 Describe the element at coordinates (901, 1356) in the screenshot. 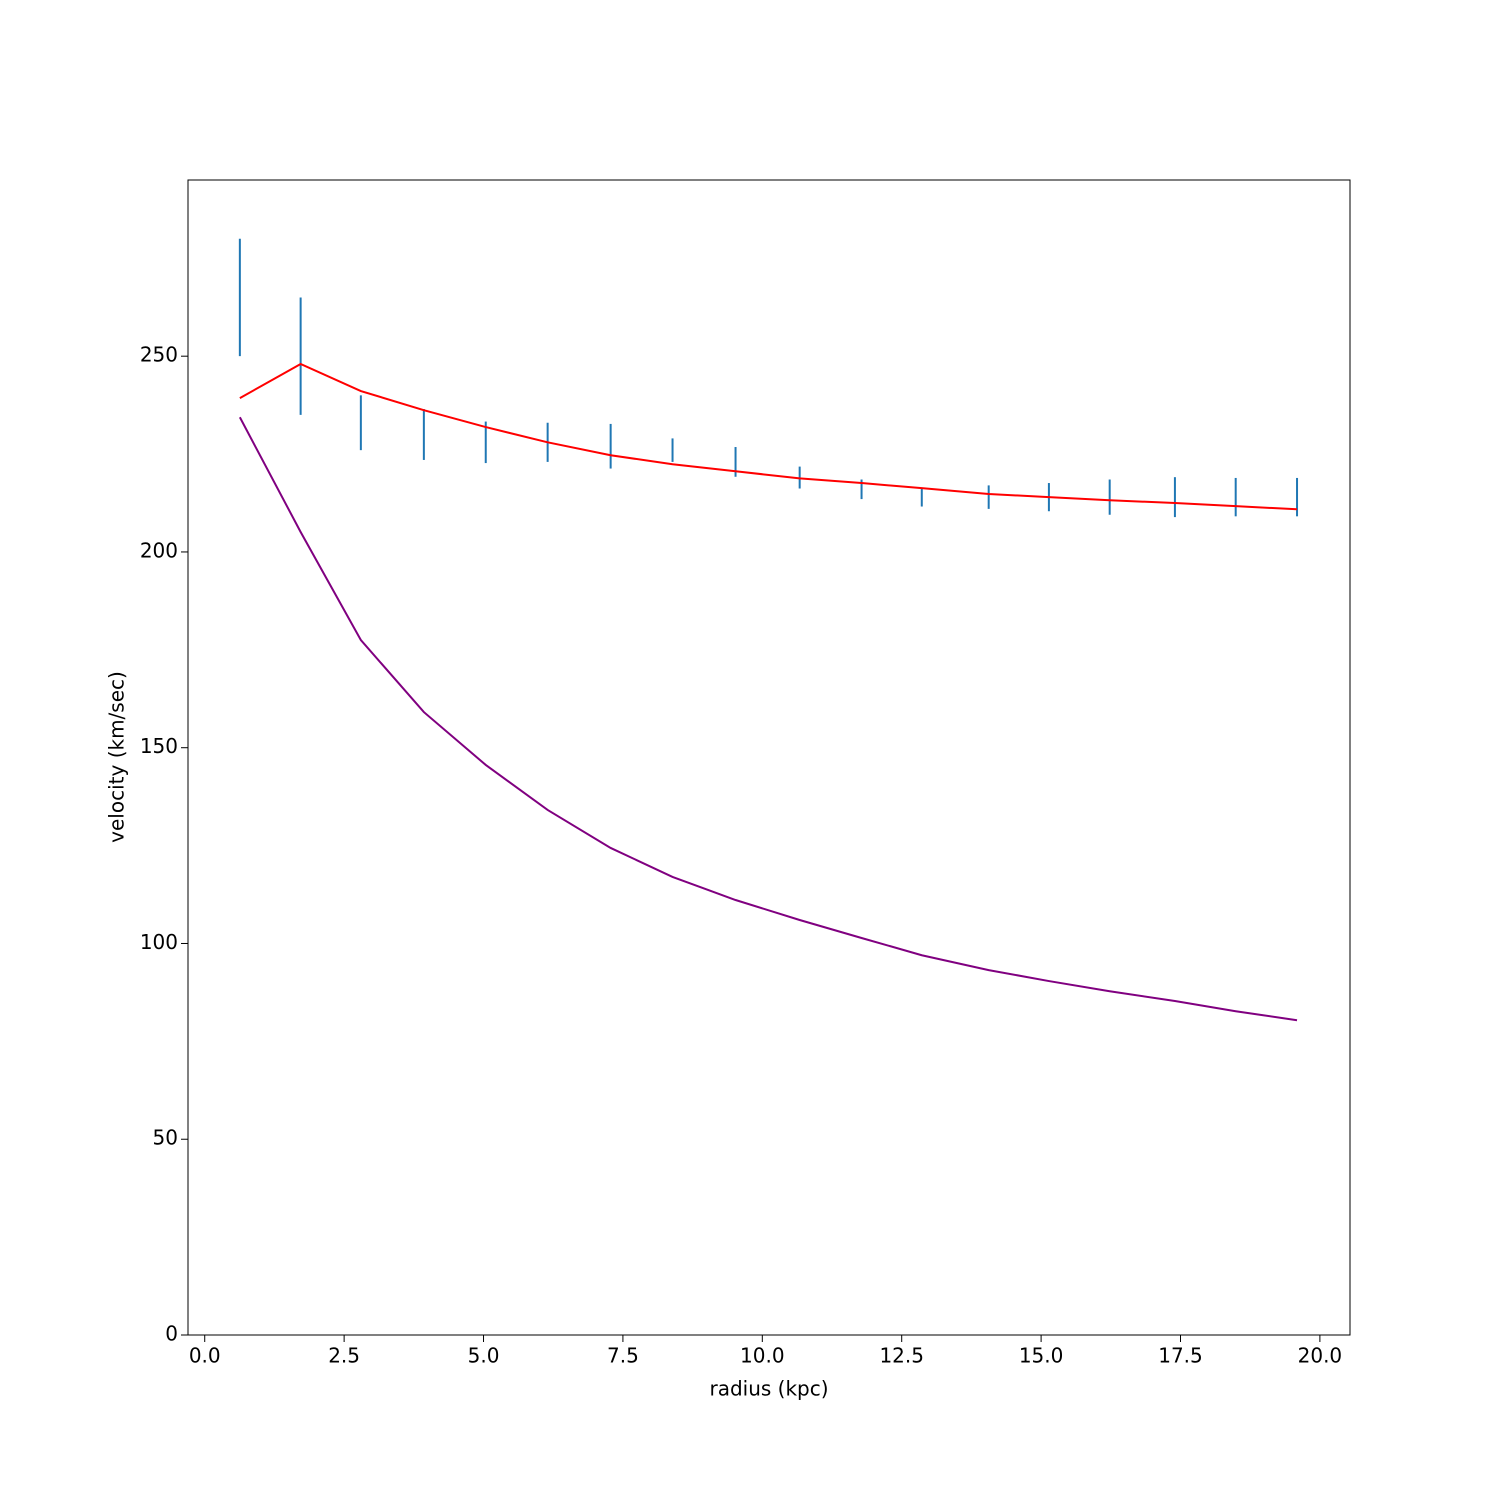

I see `x-tick-label: 12.5` at that location.